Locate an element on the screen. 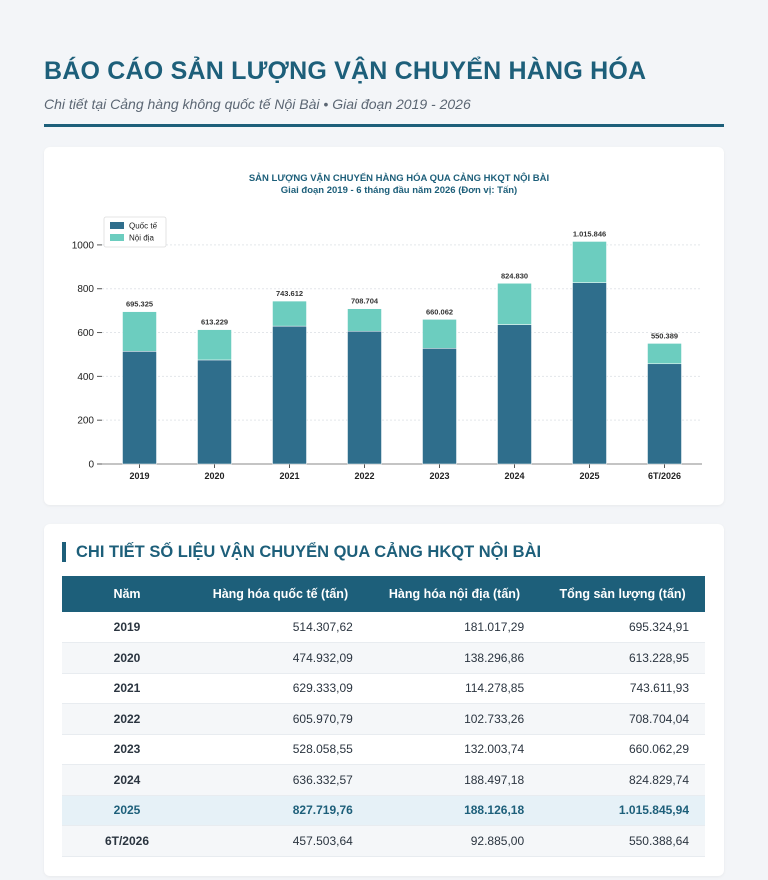 Image resolution: width=768 pixels, height=880 pixels. cell-dom: 188.497,18 is located at coordinates (454, 780).